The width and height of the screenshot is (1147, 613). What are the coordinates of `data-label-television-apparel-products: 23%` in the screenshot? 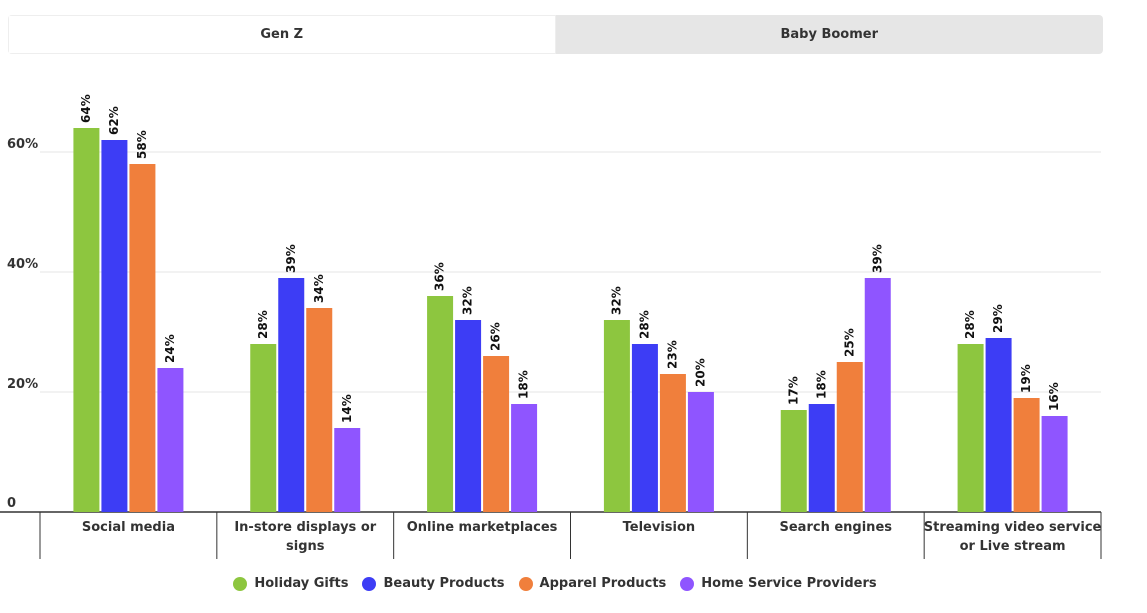 It's located at (672, 354).